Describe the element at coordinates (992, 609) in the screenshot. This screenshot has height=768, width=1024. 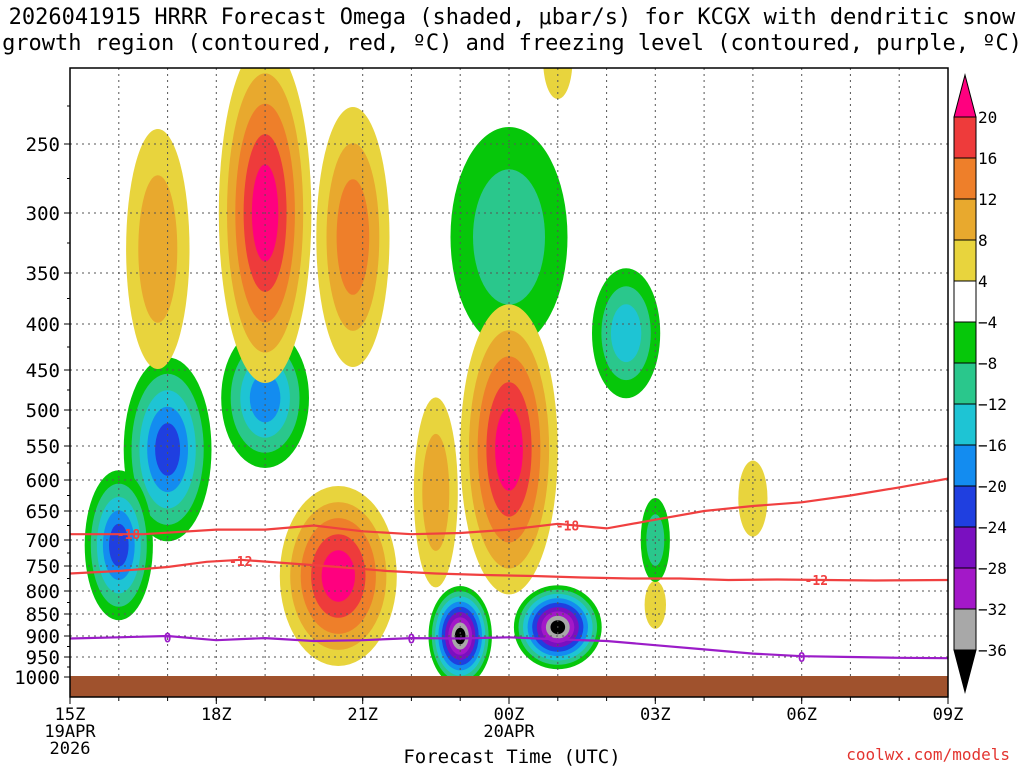
I see `colorbar-label: −32` at that location.